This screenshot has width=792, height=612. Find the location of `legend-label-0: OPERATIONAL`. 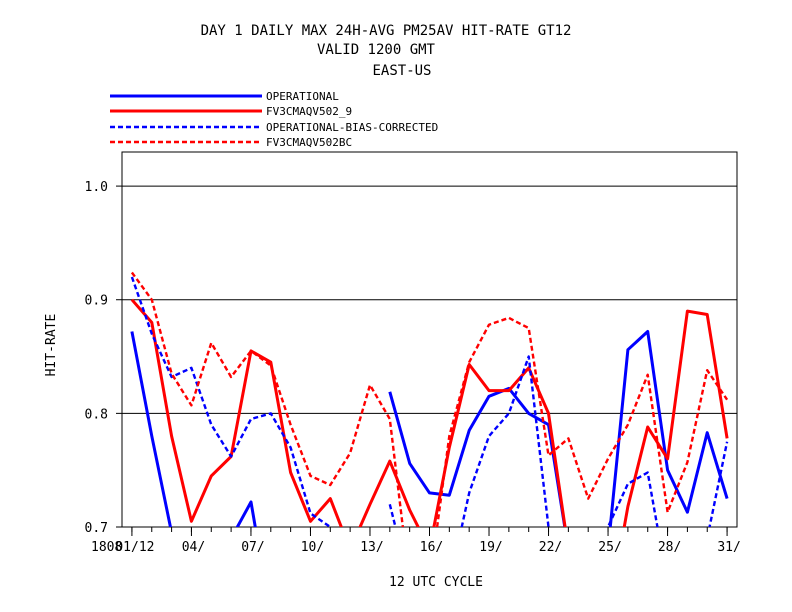

legend-label-0: OPERATIONAL is located at coordinates (302, 96).